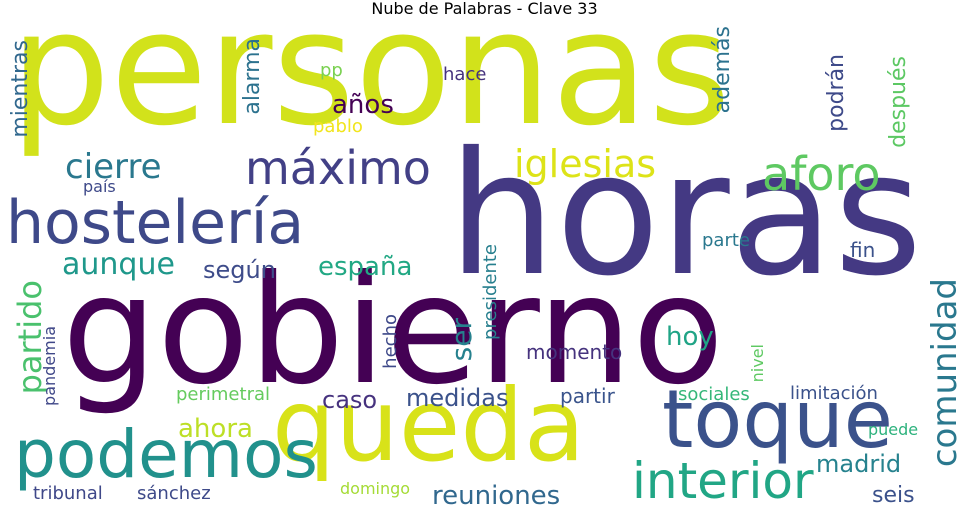  I want to click on word-comunidad: comunidad, so click(945, 373).